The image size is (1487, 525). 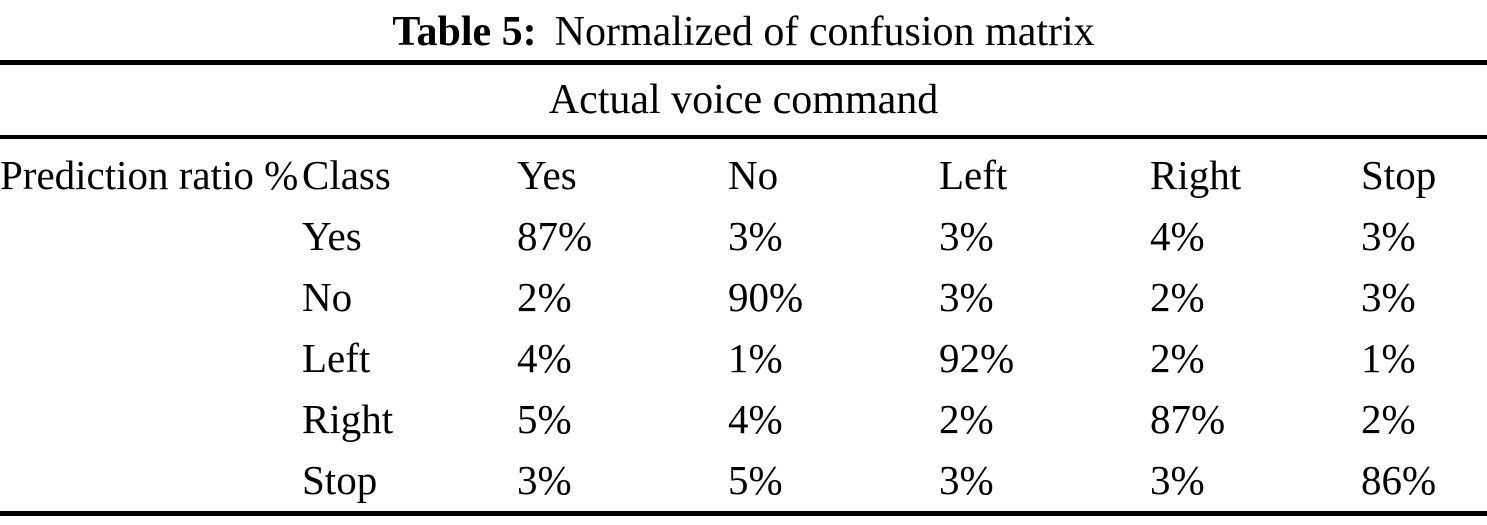 What do you see at coordinates (1196, 175) in the screenshot?
I see `column-header-right: Right` at bounding box center [1196, 175].